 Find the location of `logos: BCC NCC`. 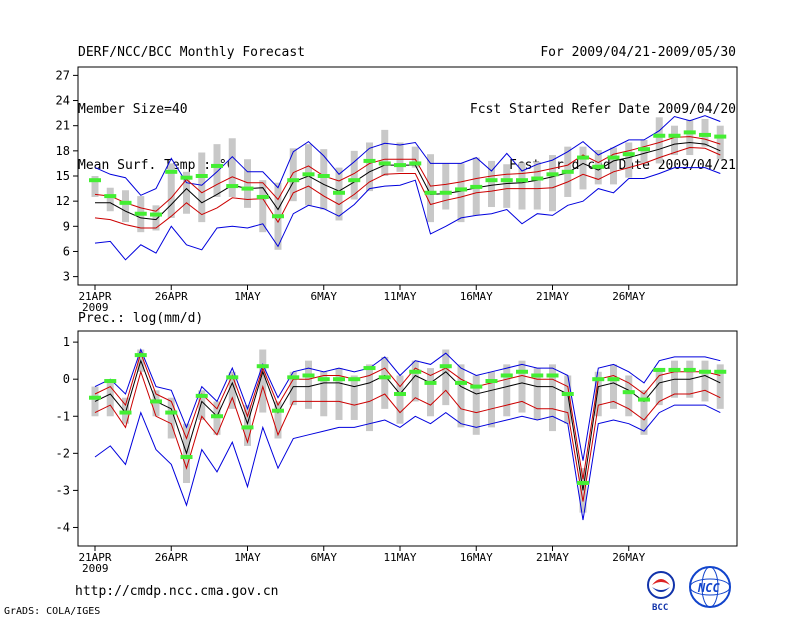

logos: BCC NCC is located at coordinates (689, 589).